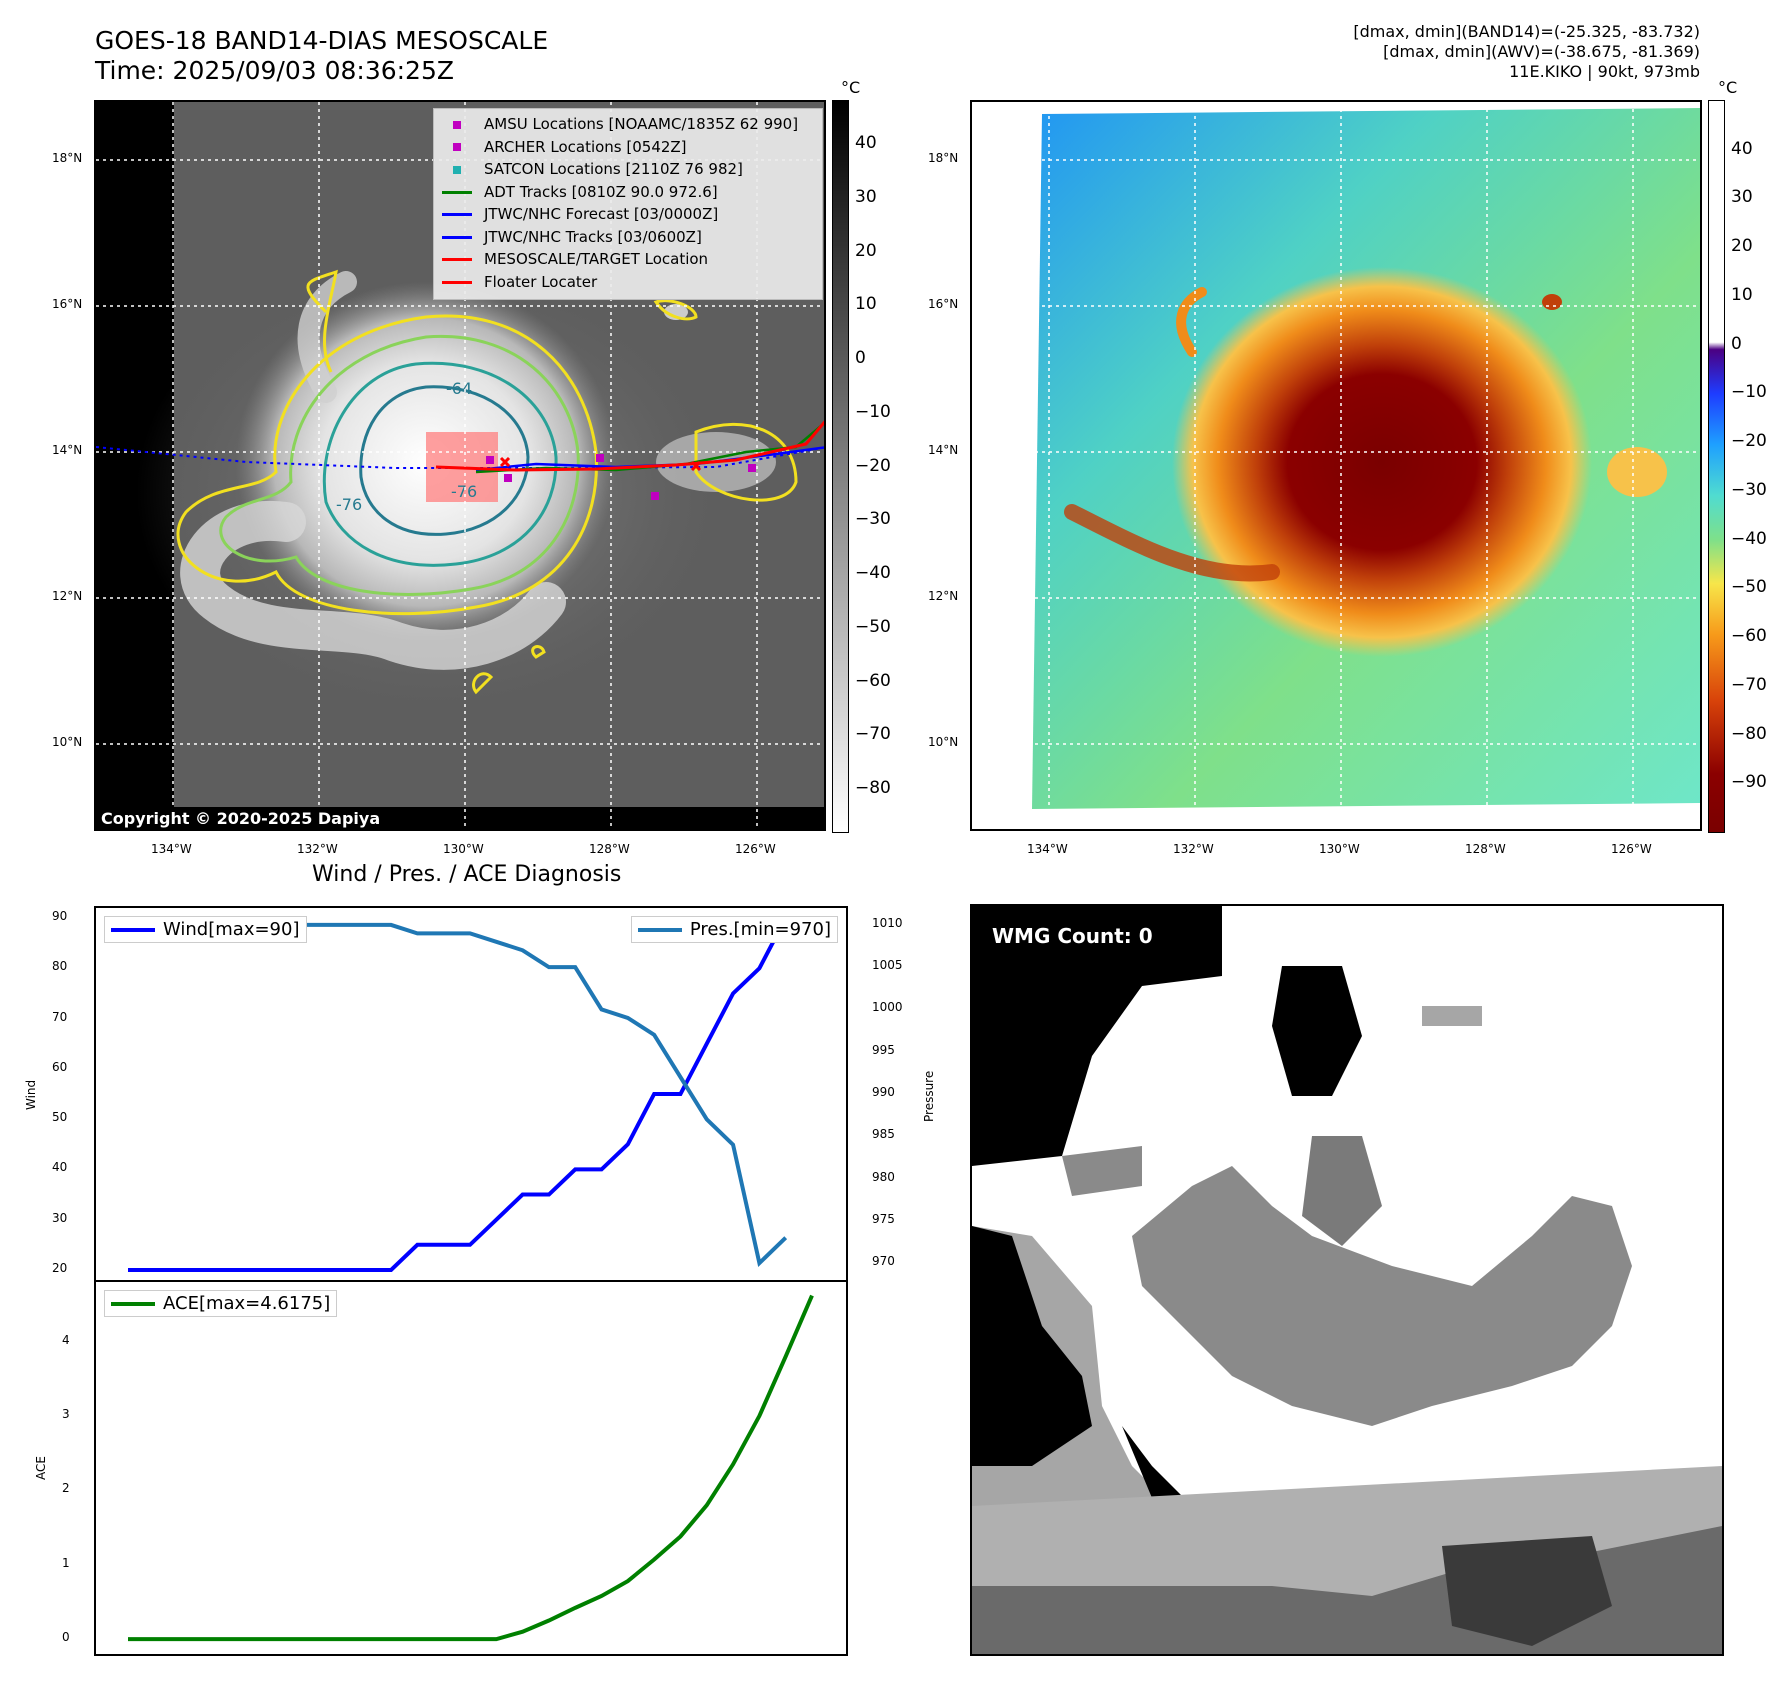 The image size is (1788, 1690). Describe the element at coordinates (943, 304) in the screenshot. I see `lat-label: 16°N` at that location.